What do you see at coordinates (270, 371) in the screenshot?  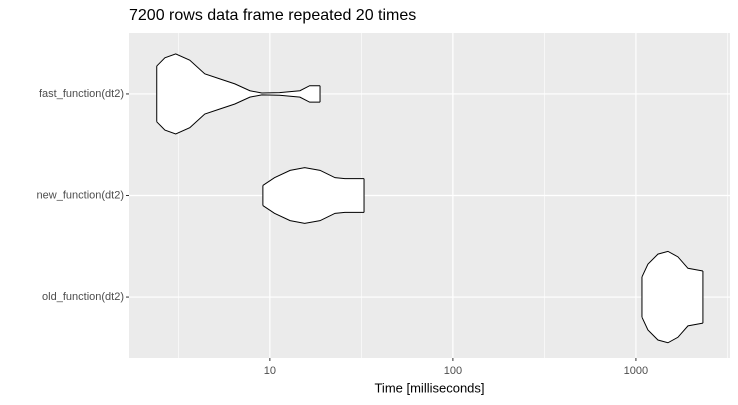 I see `x-tick-label: 10` at bounding box center [270, 371].